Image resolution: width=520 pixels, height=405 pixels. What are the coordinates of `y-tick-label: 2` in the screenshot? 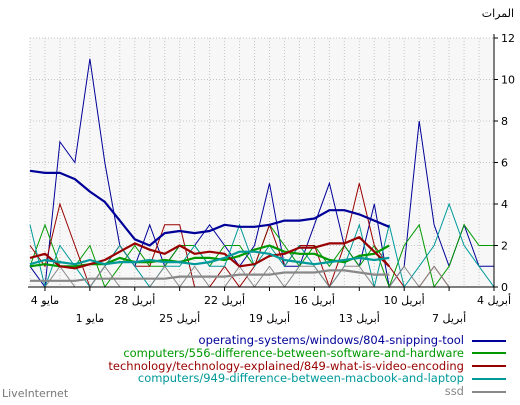 It's located at (504, 246).